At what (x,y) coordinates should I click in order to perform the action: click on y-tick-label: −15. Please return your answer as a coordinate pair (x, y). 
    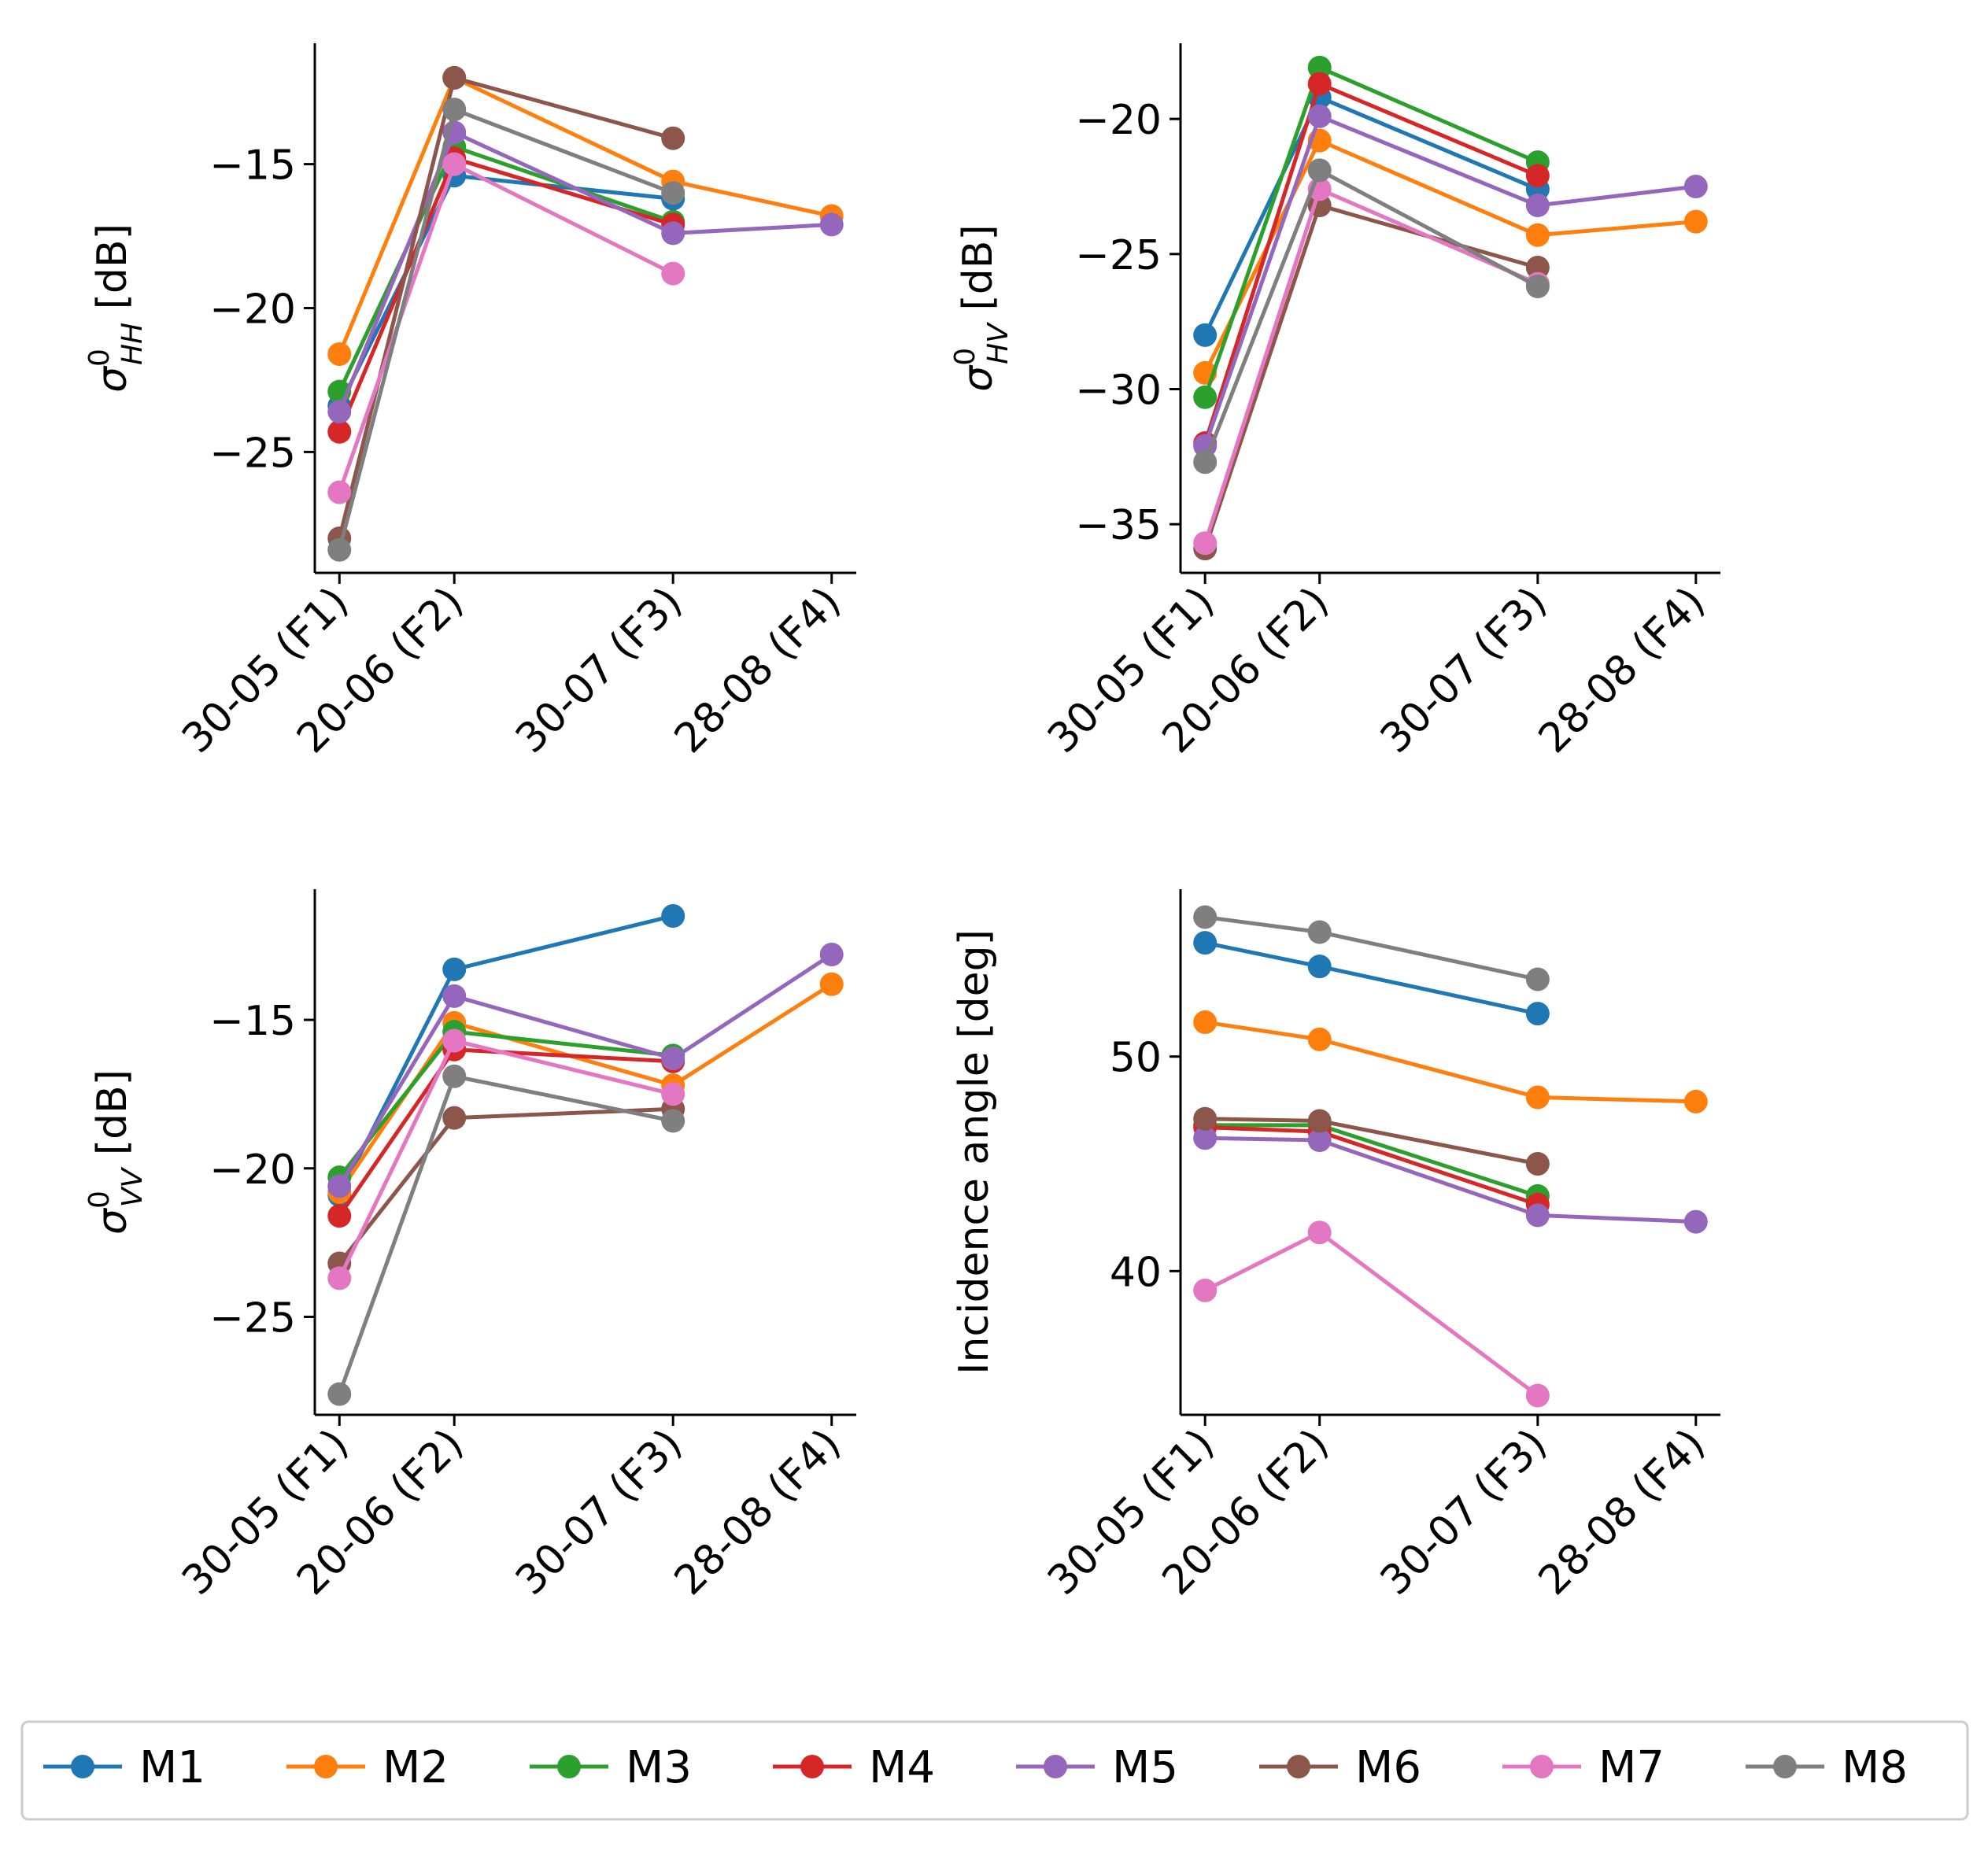
    Looking at the image, I should click on (252, 166).